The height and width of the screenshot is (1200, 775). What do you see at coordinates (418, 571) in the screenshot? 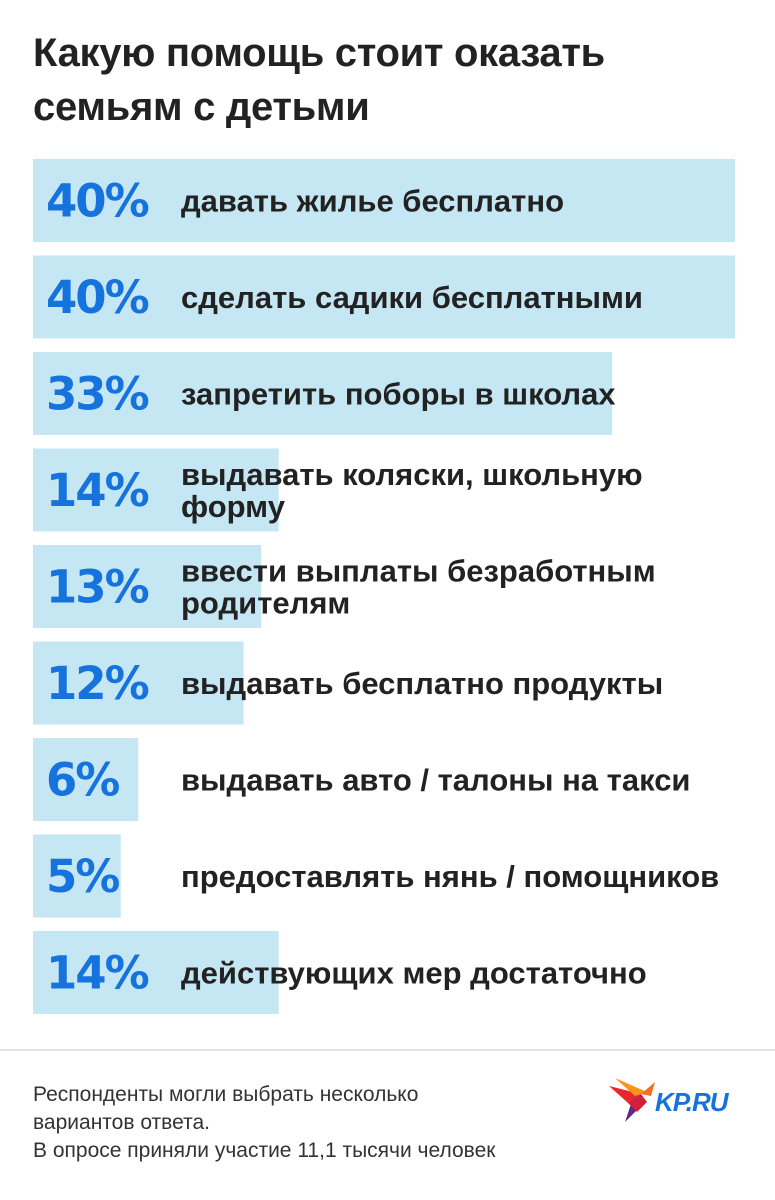
I see `bar-category-label: ввести выплаты безработным` at bounding box center [418, 571].